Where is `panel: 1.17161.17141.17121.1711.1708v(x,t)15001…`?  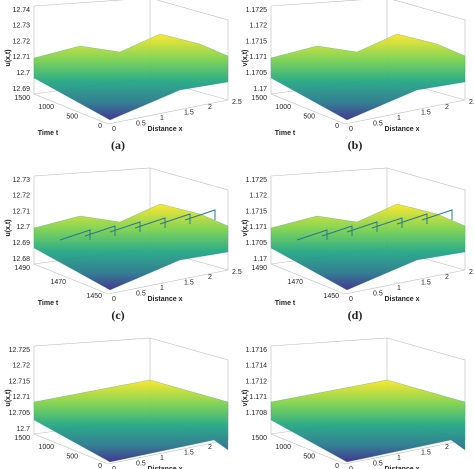
panel: 1.17161.17141.17121.1711.1708v(x,t)15001… is located at coordinates (354, 403).